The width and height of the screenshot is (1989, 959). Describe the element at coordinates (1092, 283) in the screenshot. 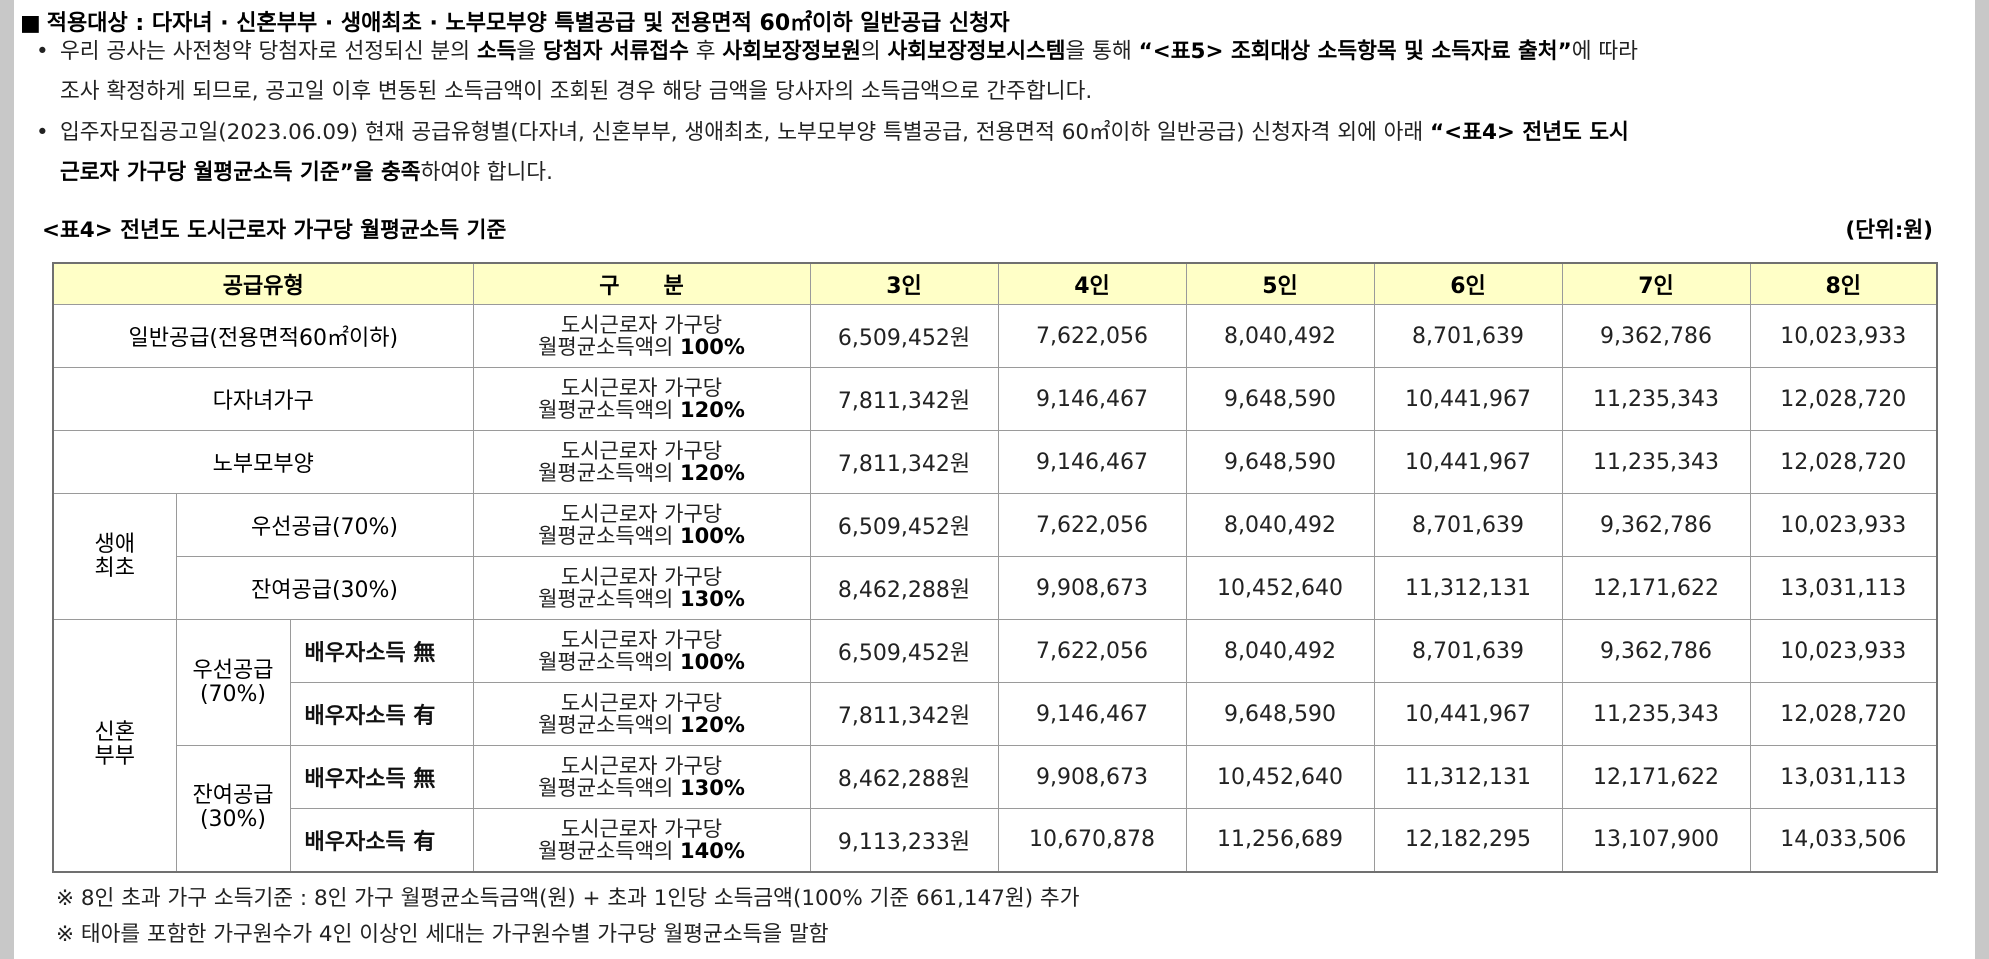

I see `header-4-persons: 4인` at that location.